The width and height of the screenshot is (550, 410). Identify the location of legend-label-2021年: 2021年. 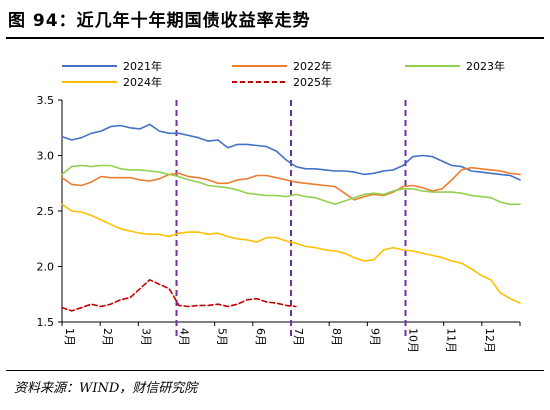
(142, 66).